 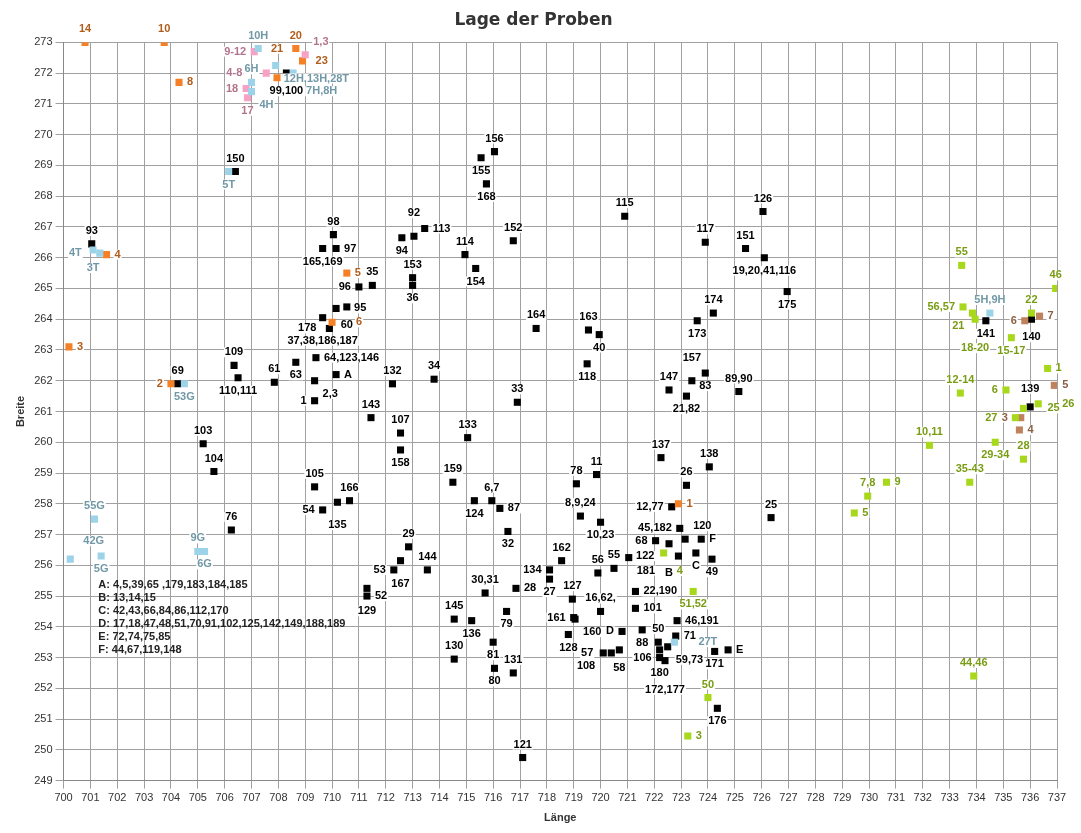 I want to click on x-tick-label: 718, so click(x=547, y=797).